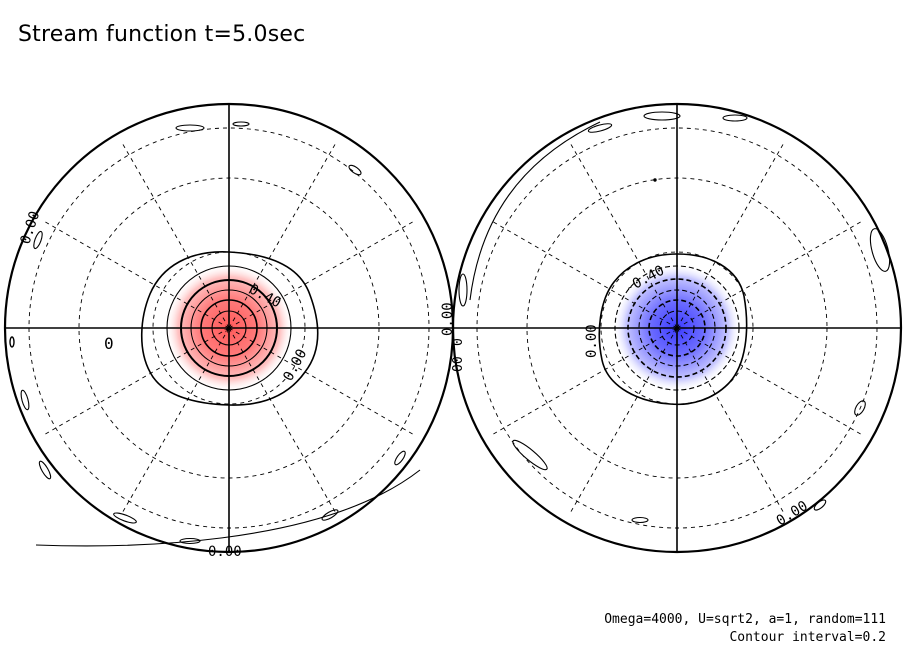  Describe the element at coordinates (109, 343) in the screenshot. I see `left-label-0: 0` at that location.